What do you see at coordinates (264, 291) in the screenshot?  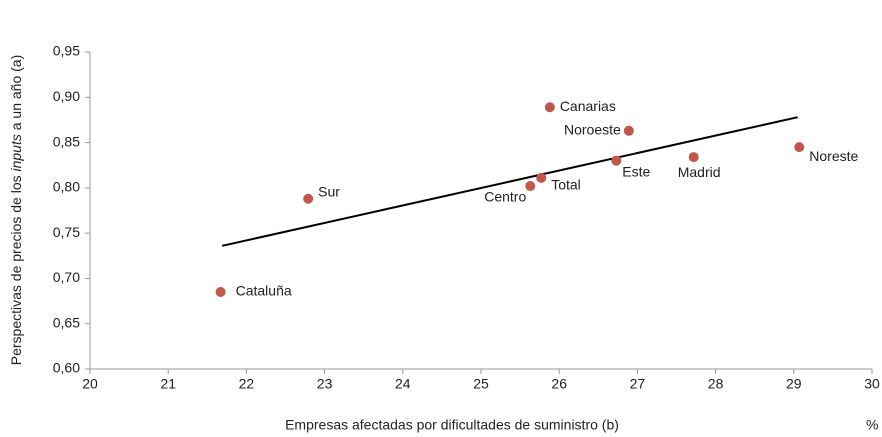 I see `point-label: Cataluña` at bounding box center [264, 291].